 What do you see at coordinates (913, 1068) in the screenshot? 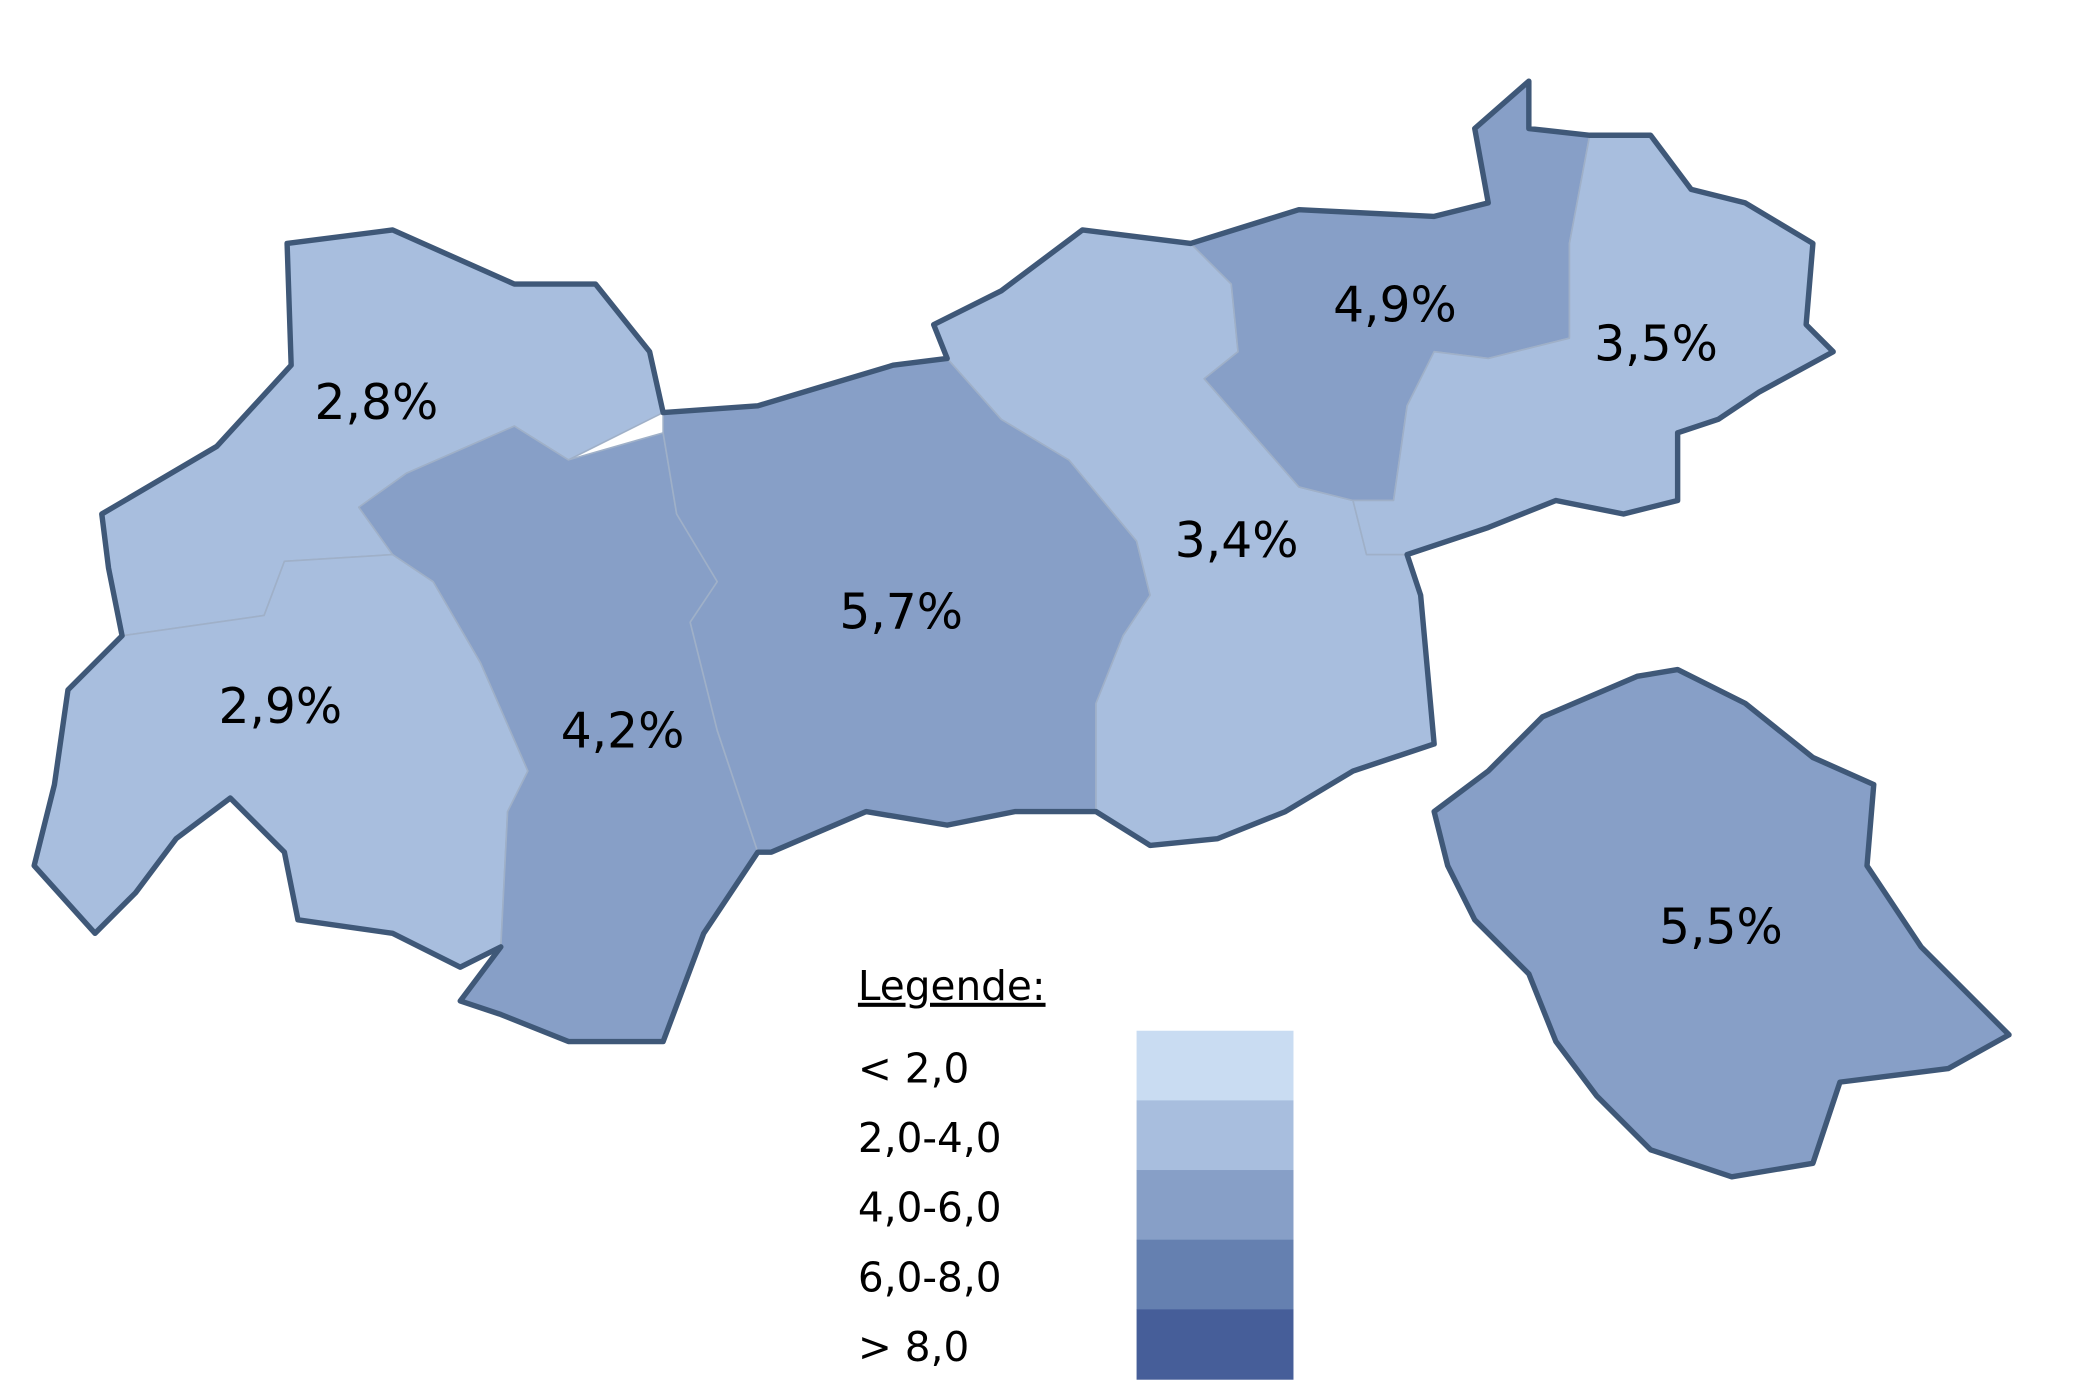
I see `legend-label: < 2,0` at bounding box center [913, 1068].